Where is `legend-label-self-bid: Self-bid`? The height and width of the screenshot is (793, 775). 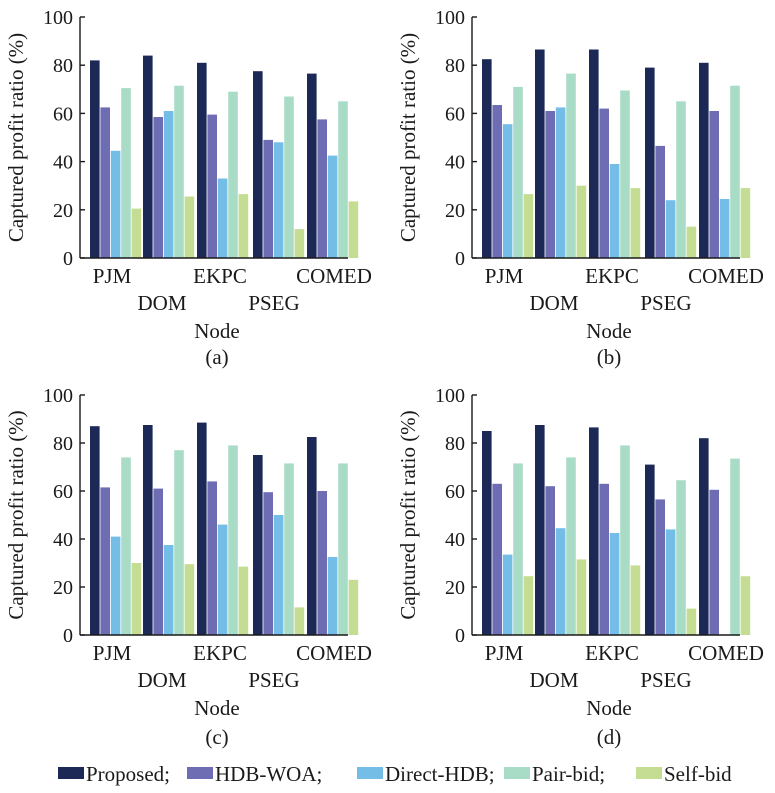
legend-label-self-bid: Self-bid is located at coordinates (698, 774).